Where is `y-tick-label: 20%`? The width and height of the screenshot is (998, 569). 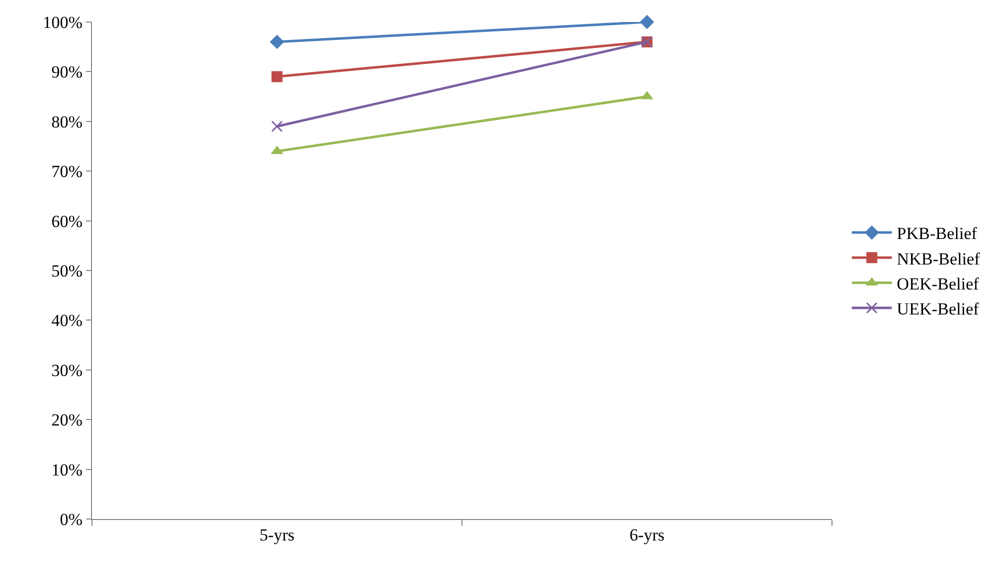 y-tick-label: 20% is located at coordinates (67, 420).